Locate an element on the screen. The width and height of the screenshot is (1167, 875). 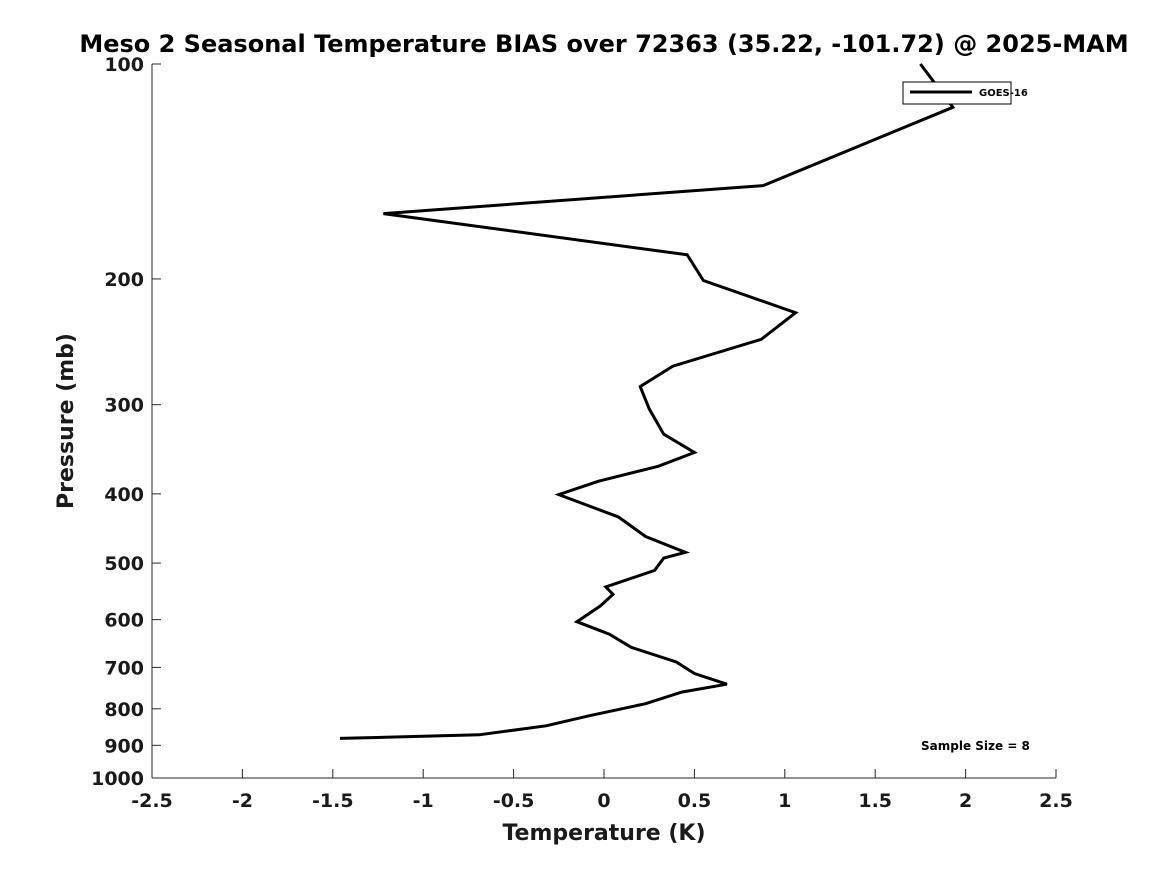
x-tick-label: 2.5 is located at coordinates (1056, 801).